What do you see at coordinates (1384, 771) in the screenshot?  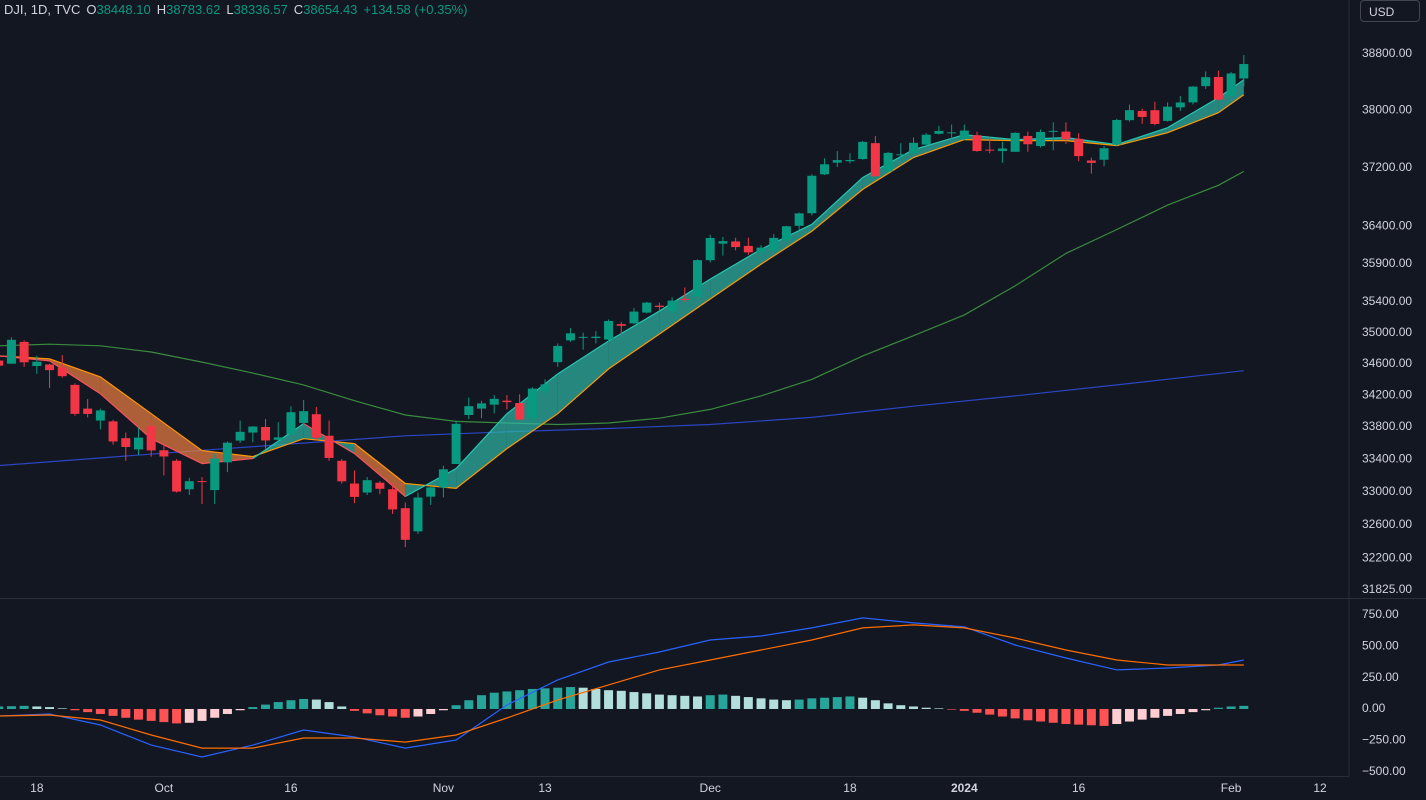 I see `y-tick-label: −500.00` at bounding box center [1384, 771].